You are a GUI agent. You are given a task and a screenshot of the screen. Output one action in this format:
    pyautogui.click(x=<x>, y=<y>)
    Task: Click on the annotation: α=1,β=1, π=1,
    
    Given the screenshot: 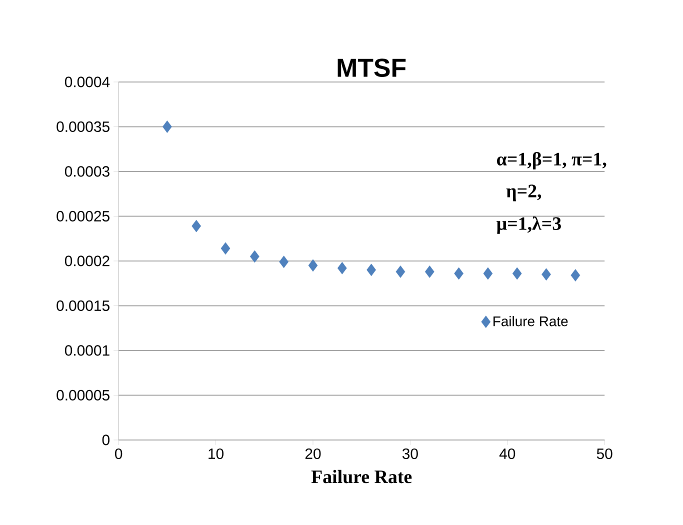 What is the action you would take?
    pyautogui.click(x=551, y=161)
    